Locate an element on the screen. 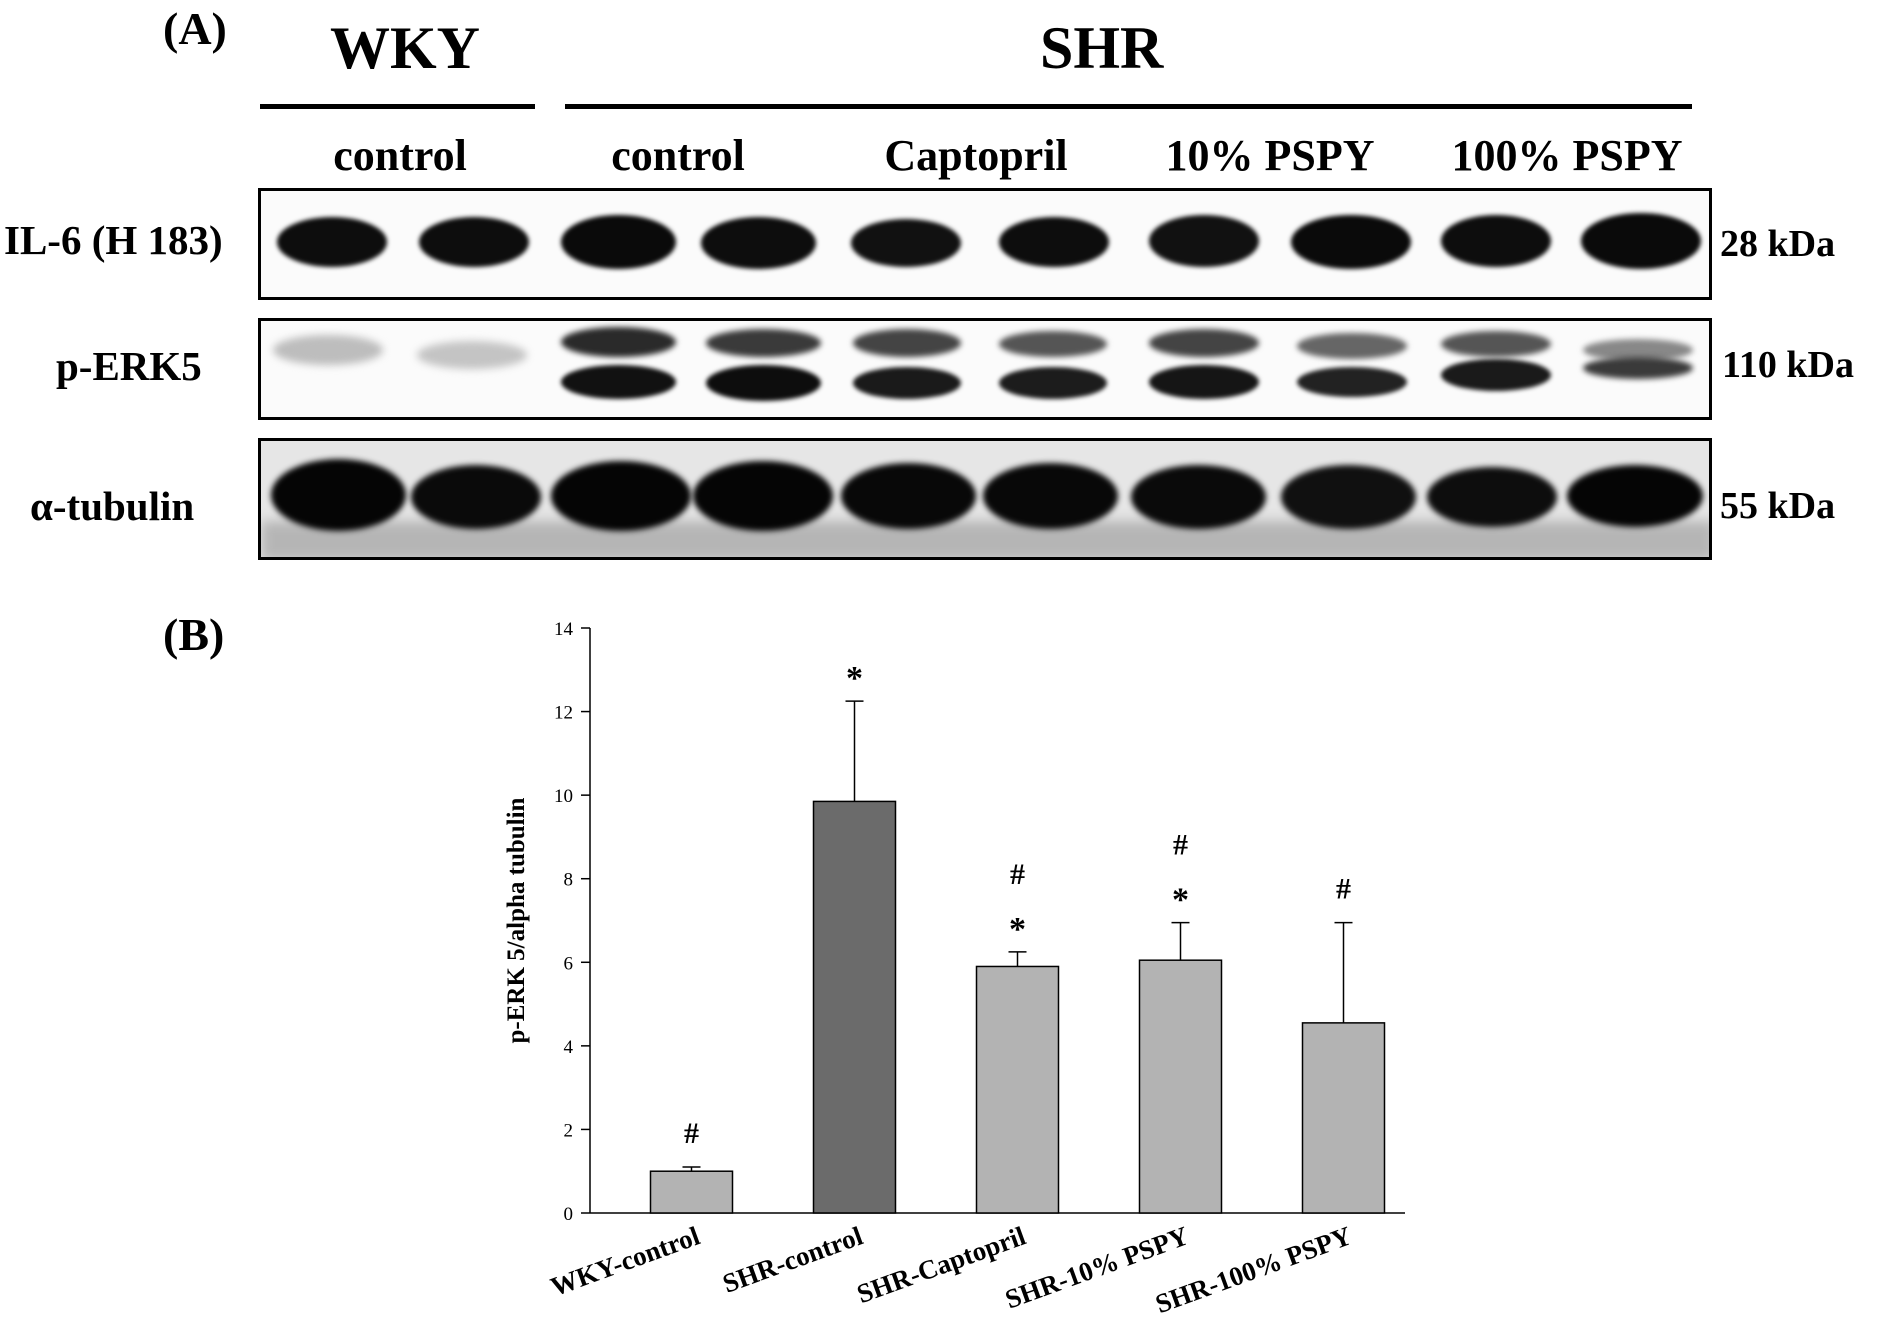 Image resolution: width=1890 pixels, height=1344 pixels. band-perk5-lane4-upper is located at coordinates (763, 343).